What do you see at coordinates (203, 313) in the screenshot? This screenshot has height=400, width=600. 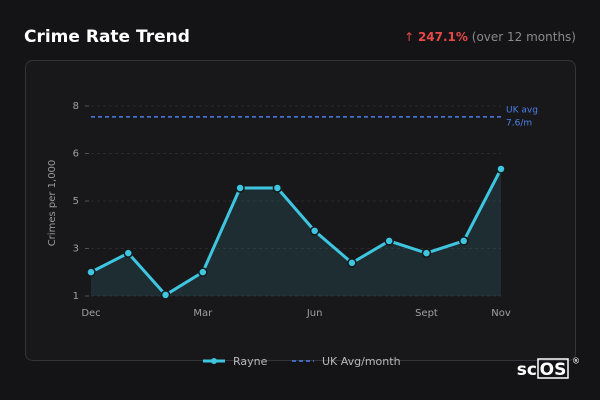 I see `x-tick-label: Mar` at bounding box center [203, 313].